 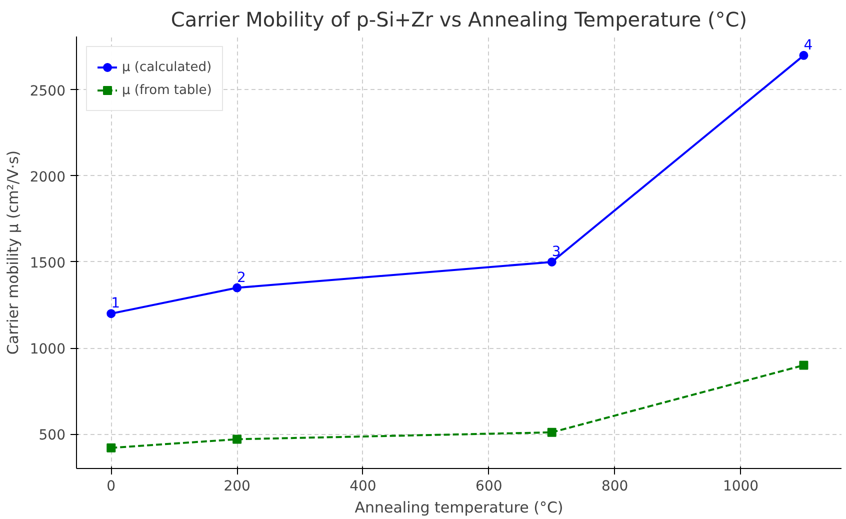 I want to click on x-axis-title: Annealing temperature (°C), so click(x=459, y=507).